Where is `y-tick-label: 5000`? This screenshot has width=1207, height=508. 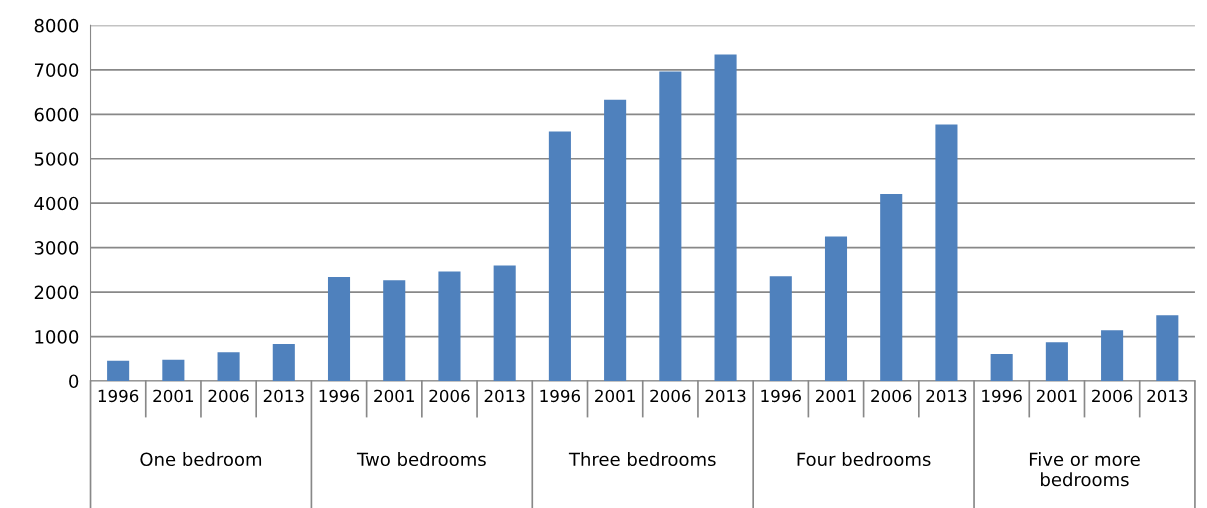 y-tick-label: 5000 is located at coordinates (56, 159).